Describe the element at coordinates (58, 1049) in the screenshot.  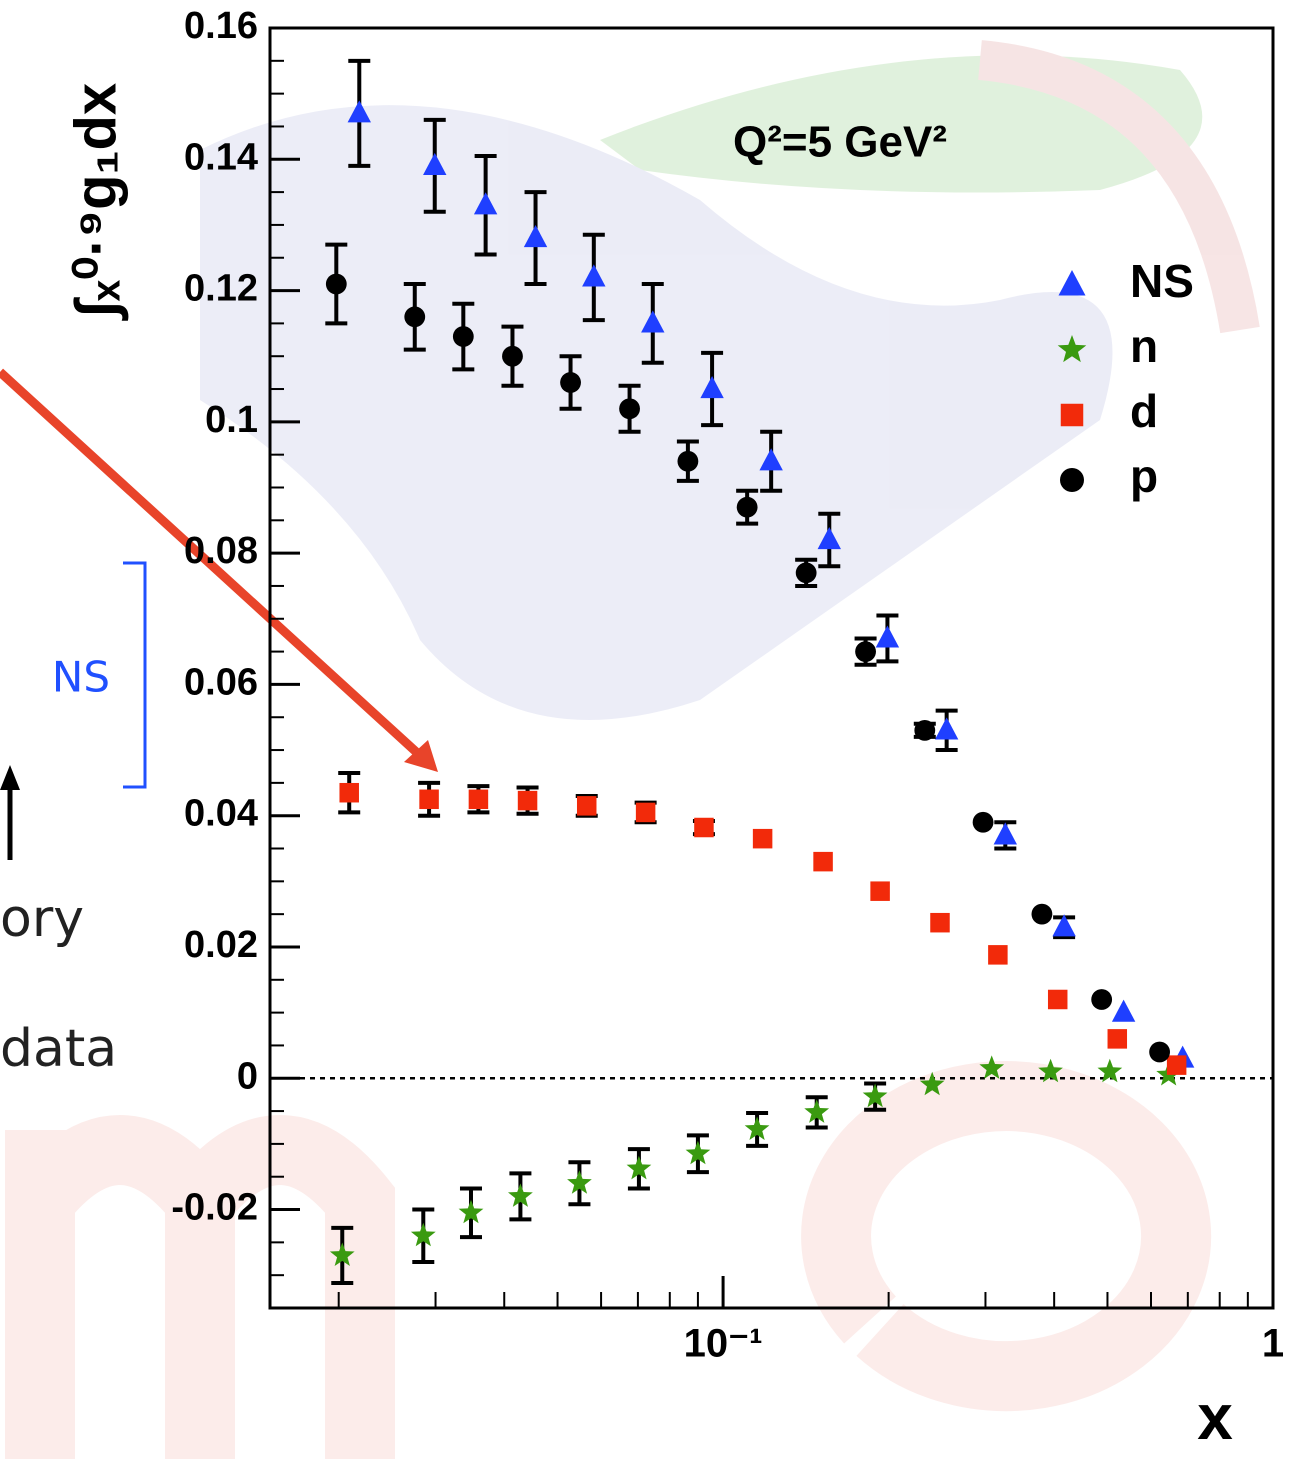
I see `side-text: data` at that location.